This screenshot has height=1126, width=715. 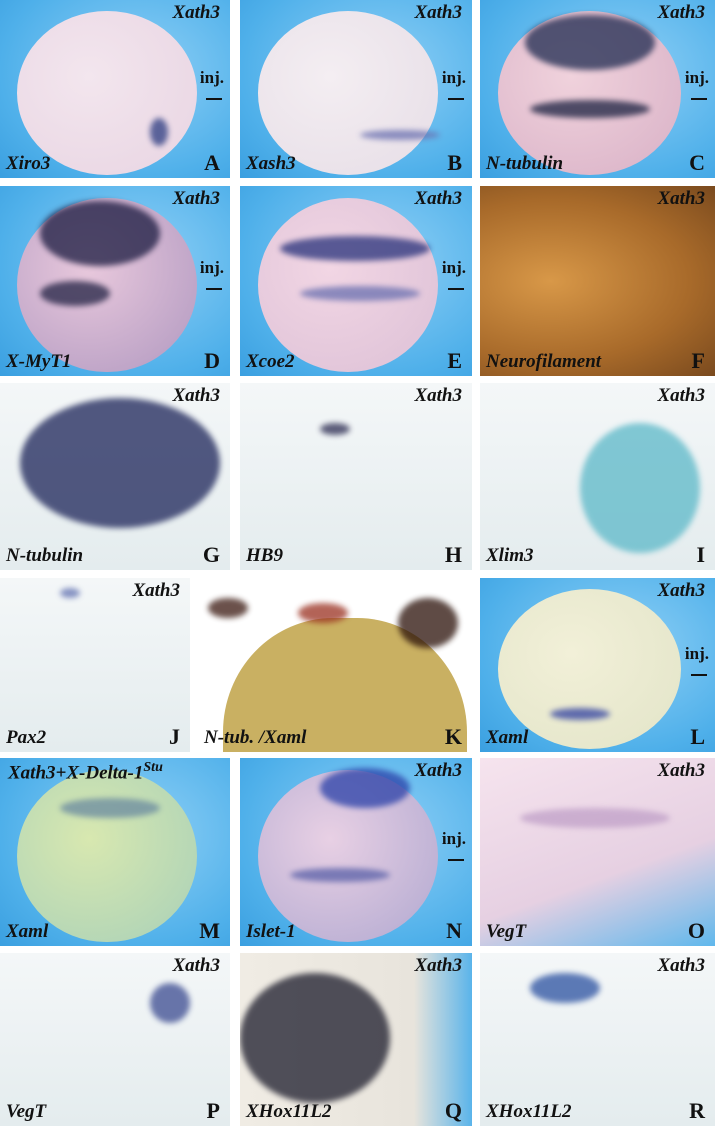 I want to click on panel-p: Xath3 VegT P, so click(x=115, y=1039).